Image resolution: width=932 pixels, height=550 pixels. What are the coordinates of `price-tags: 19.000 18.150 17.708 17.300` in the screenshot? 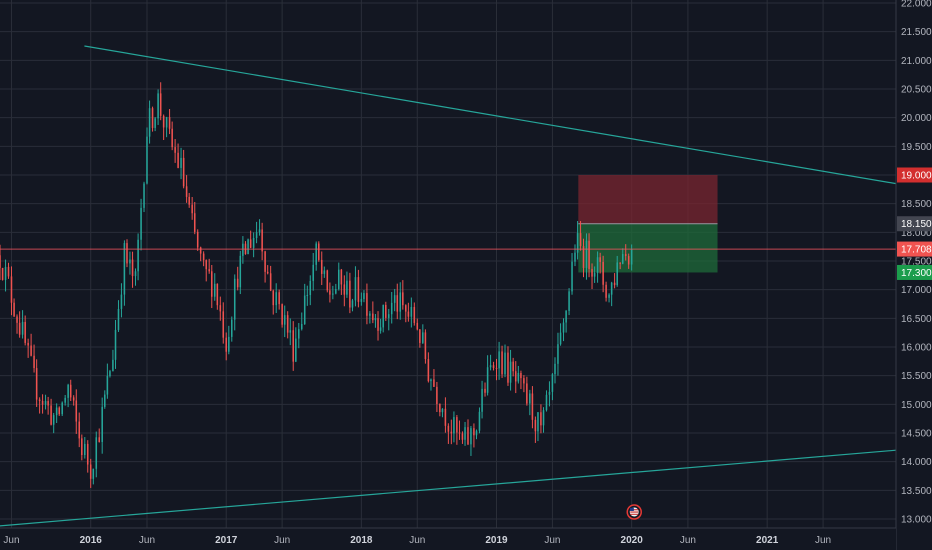 It's located at (914, 223).